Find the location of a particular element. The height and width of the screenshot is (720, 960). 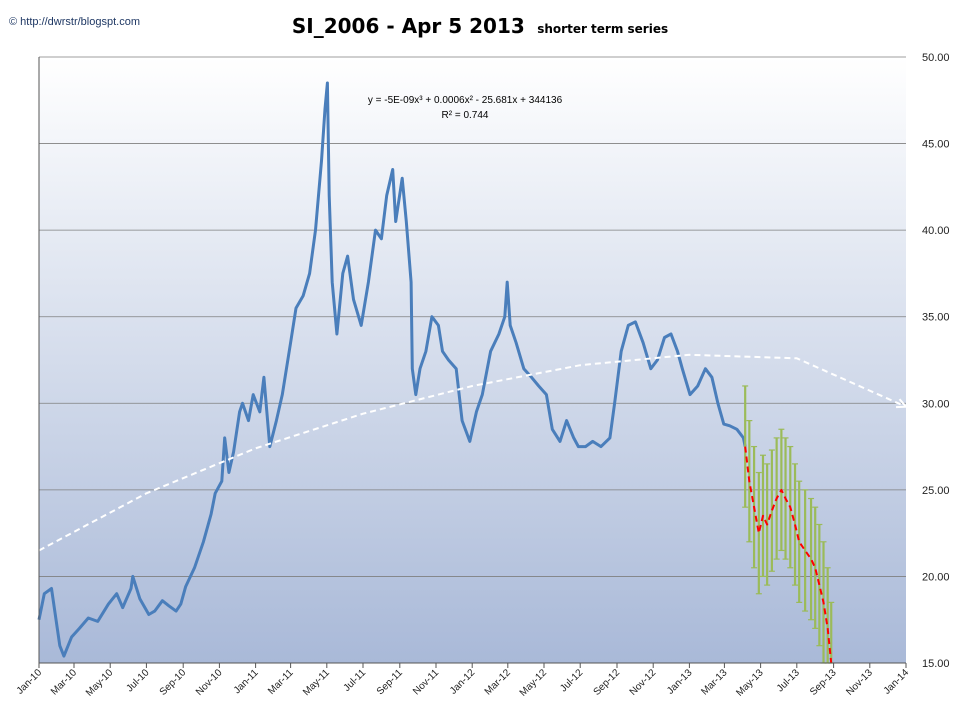

x-tick-label: Nov-11 is located at coordinates (426, 682).